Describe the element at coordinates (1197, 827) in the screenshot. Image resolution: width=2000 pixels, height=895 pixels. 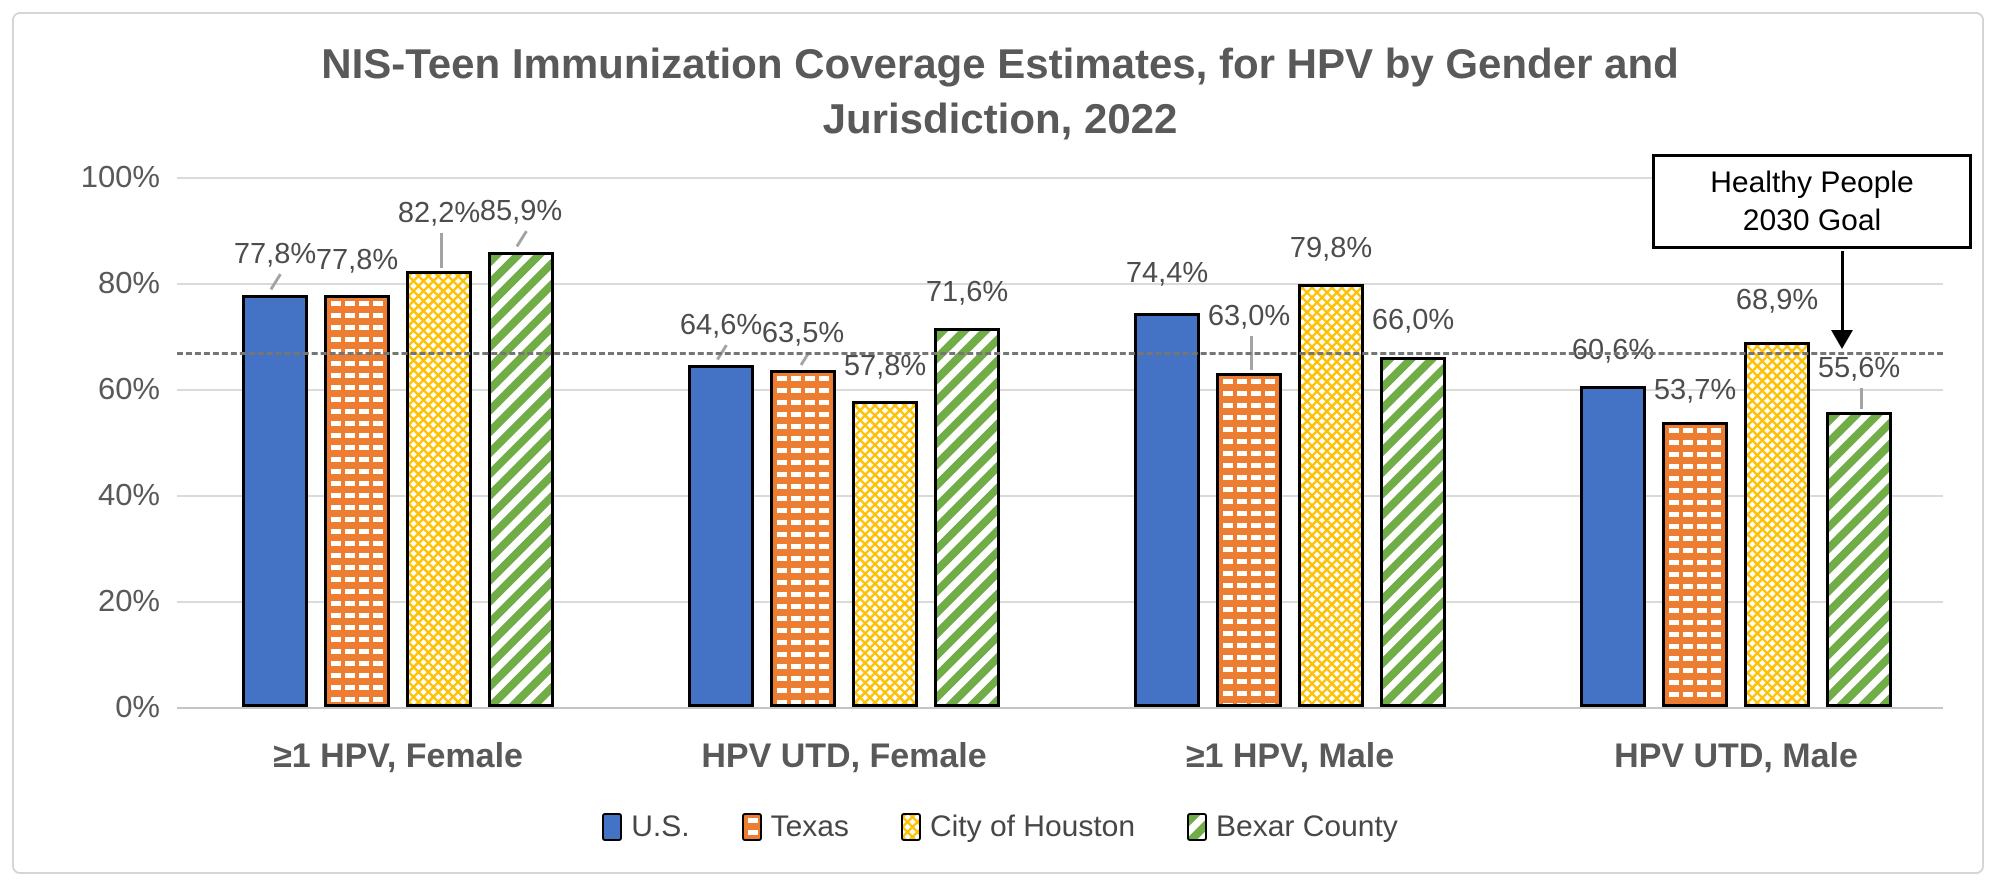
I see `legend-swatch-bexar-county-icon` at that location.